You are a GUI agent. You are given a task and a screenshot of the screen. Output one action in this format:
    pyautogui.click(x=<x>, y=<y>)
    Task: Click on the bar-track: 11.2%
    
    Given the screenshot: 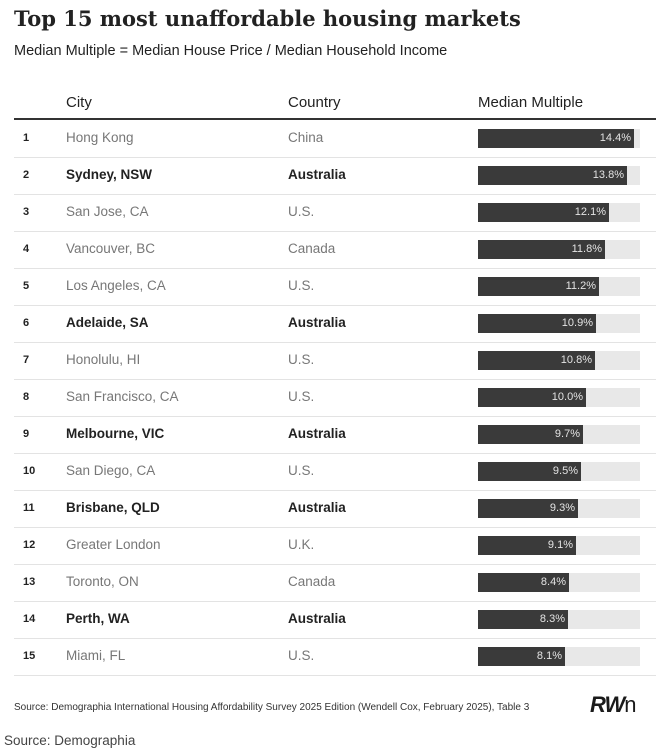 What is the action you would take?
    pyautogui.click(x=559, y=286)
    